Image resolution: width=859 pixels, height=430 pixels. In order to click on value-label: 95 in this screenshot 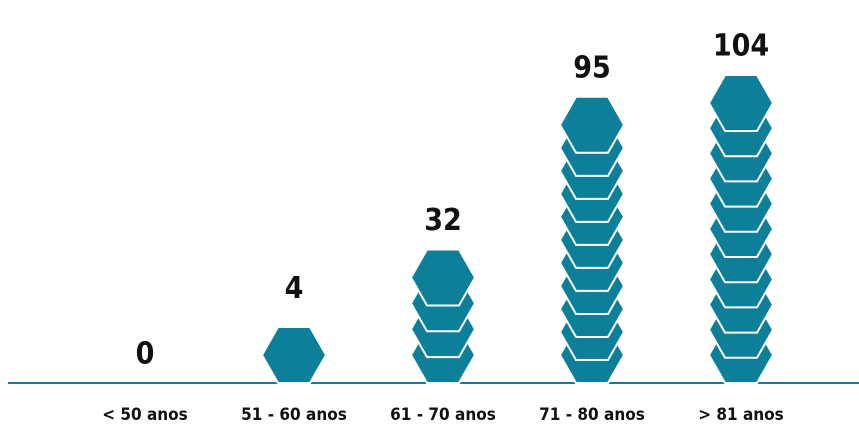, I will do `click(592, 67)`.